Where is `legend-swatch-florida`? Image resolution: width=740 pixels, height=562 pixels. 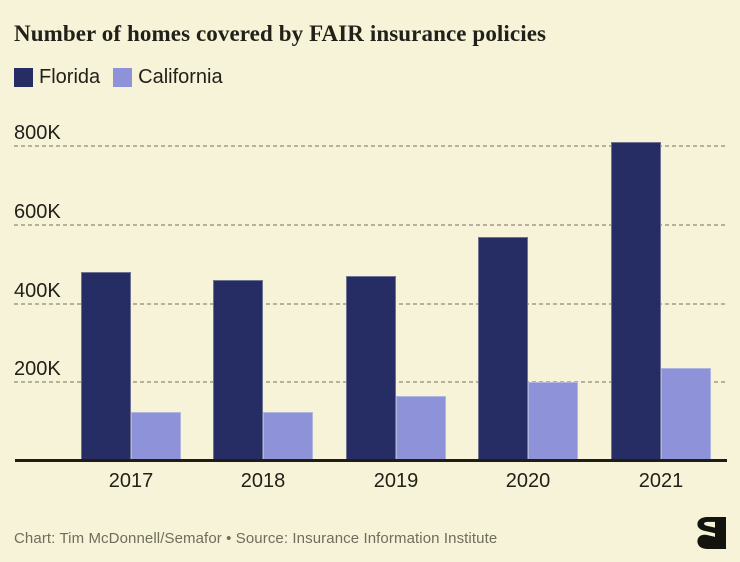 legend-swatch-florida is located at coordinates (23, 77).